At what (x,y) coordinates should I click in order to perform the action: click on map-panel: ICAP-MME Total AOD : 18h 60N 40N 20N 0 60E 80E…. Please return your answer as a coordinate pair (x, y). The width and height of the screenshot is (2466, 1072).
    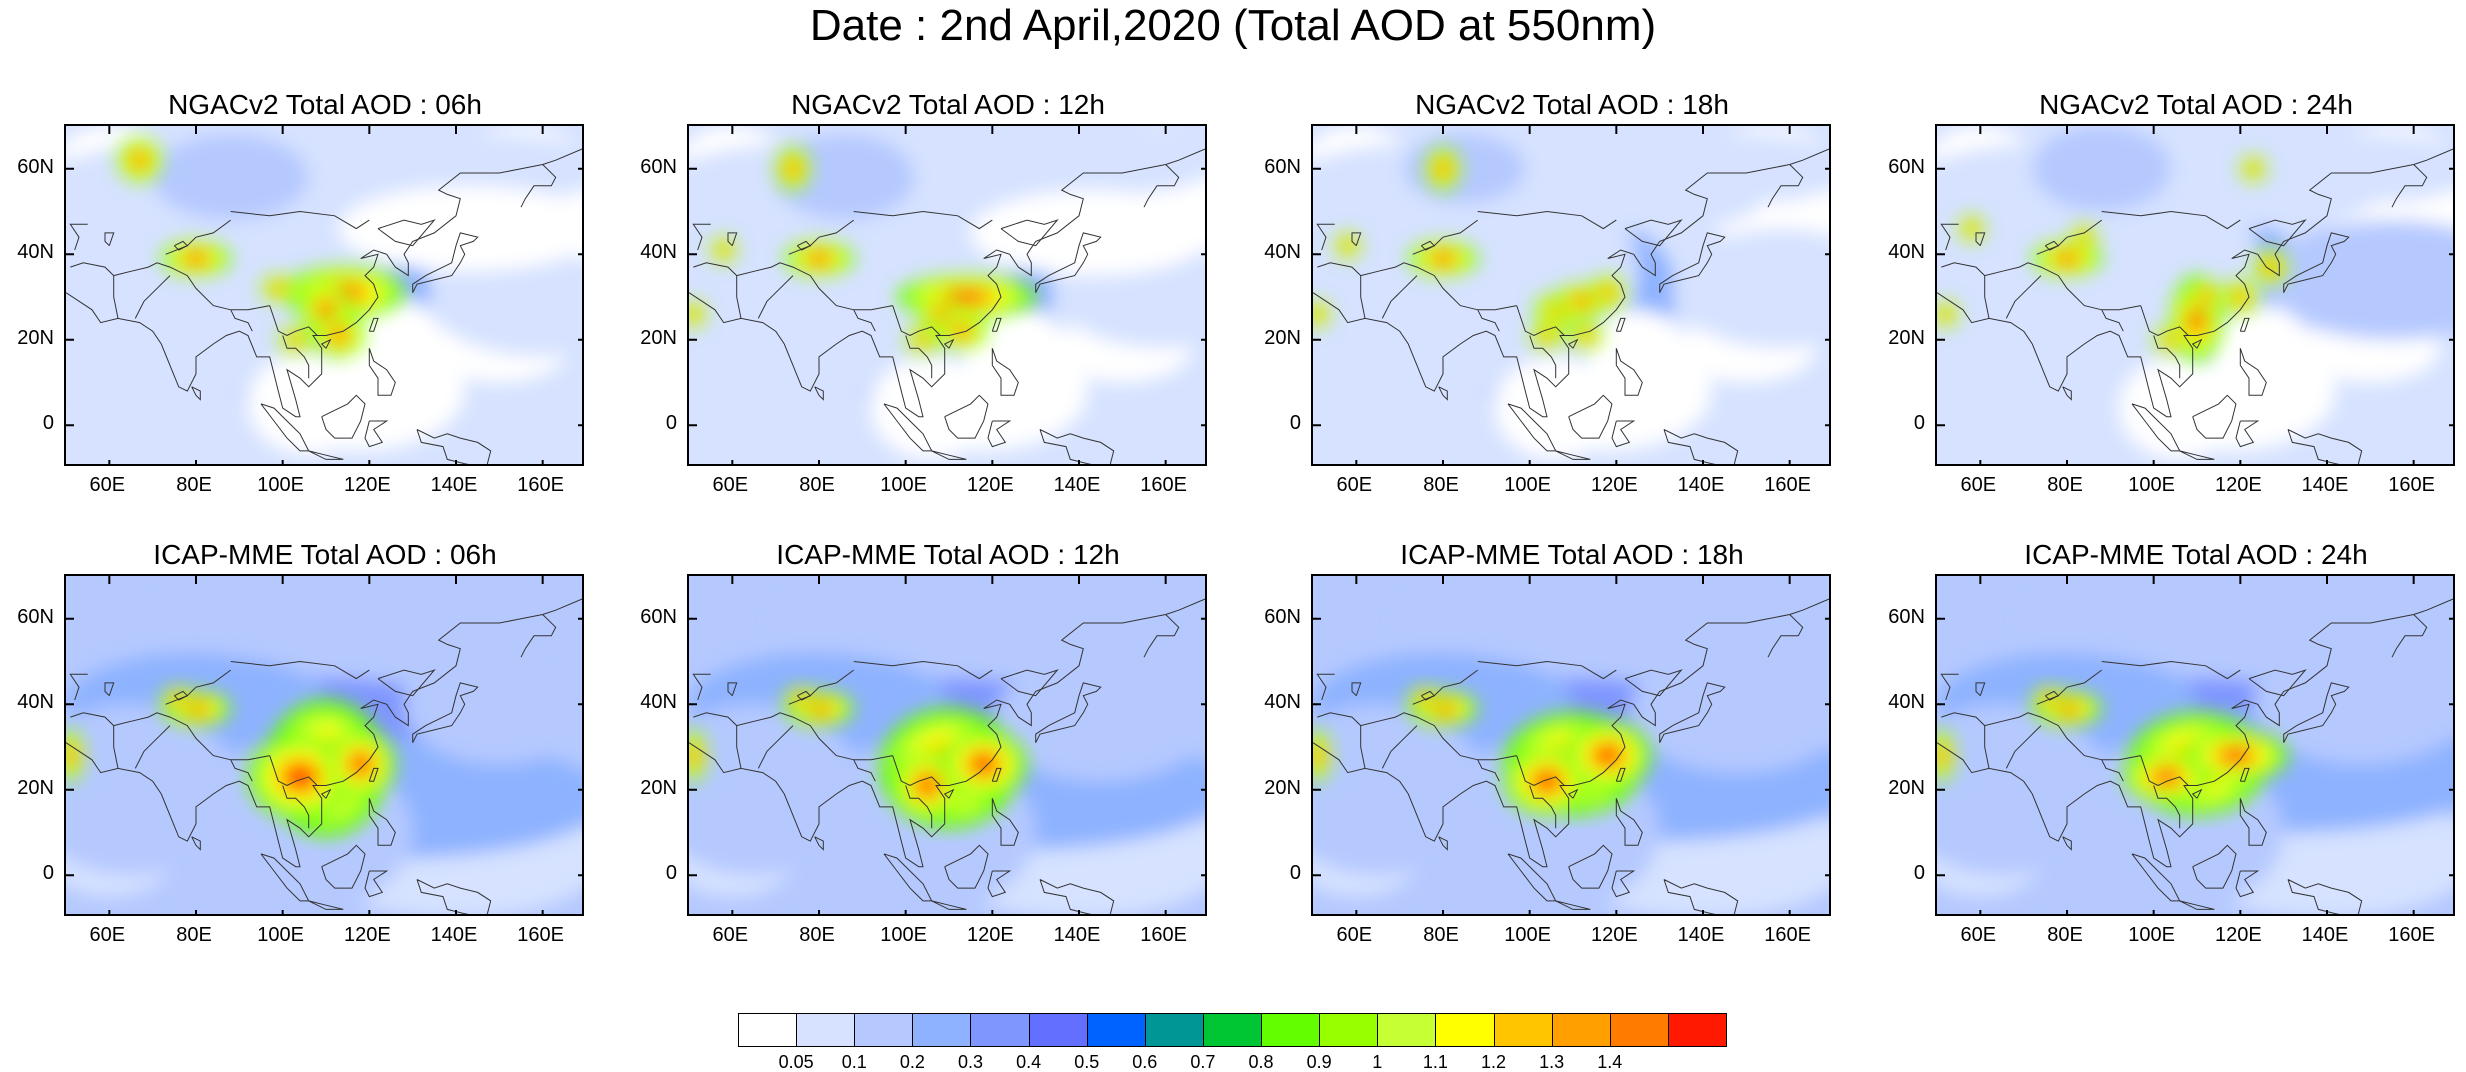
    Looking at the image, I should click on (1564, 748).